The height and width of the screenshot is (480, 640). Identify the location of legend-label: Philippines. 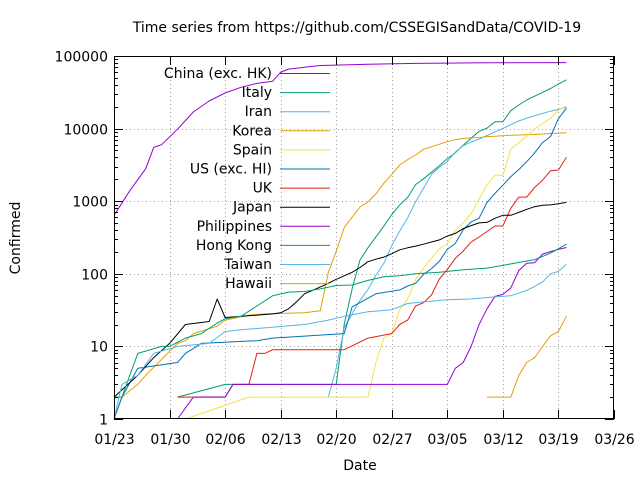
(234, 227).